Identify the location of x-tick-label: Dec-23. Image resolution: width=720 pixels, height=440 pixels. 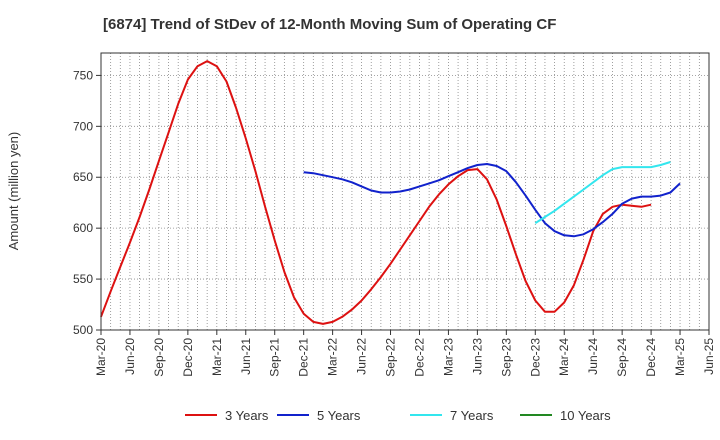
(535, 357).